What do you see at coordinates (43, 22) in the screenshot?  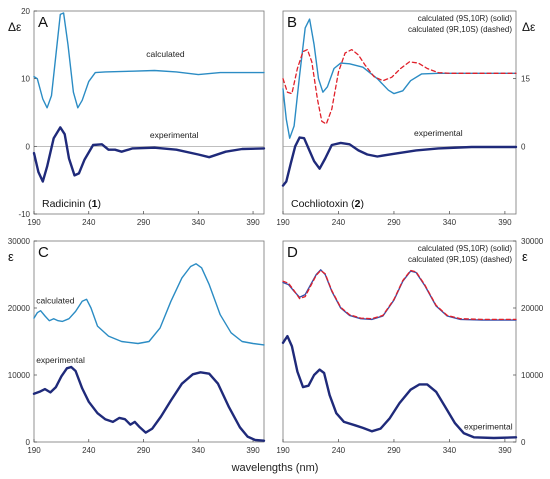 I see `panel-letter: A` at bounding box center [43, 22].